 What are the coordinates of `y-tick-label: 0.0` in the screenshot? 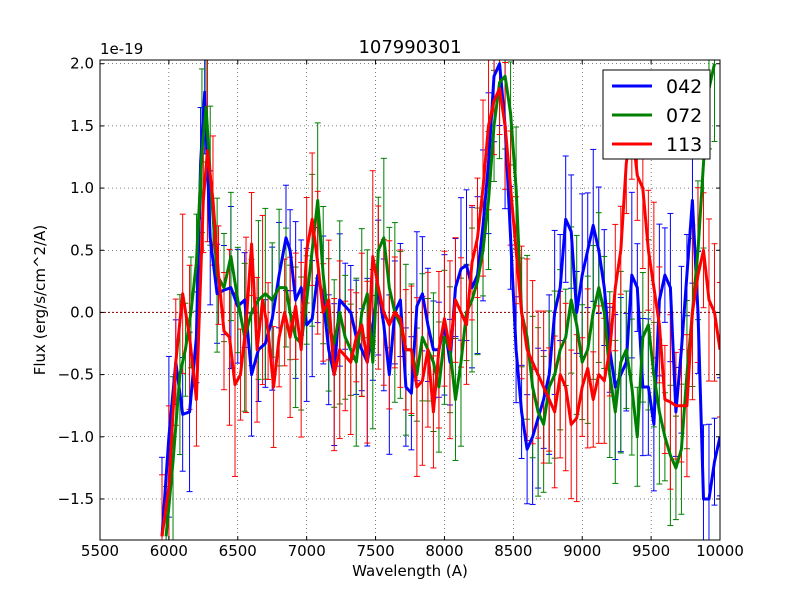 It's located at (82, 312).